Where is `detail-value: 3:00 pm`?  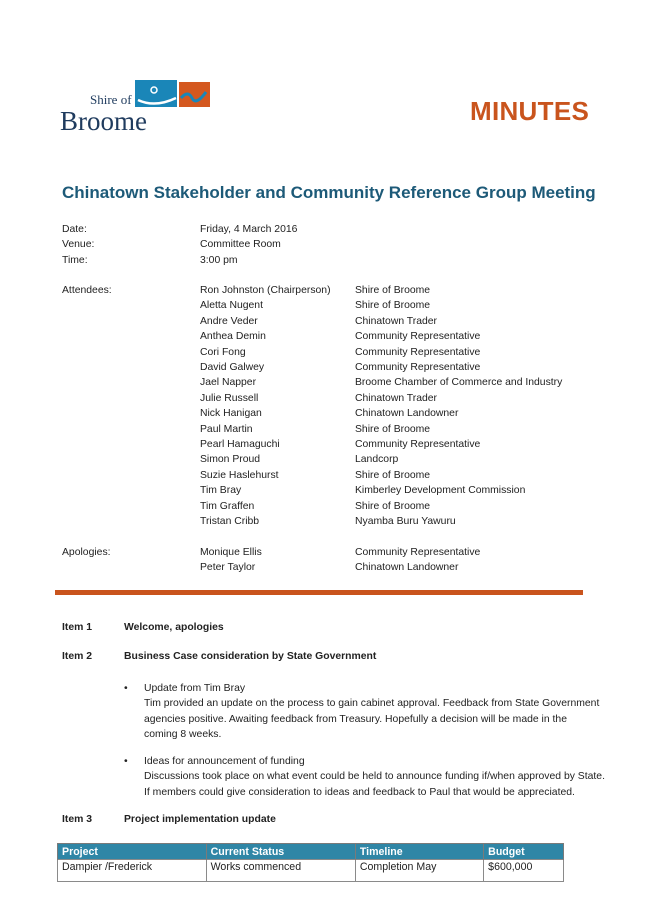
detail-value: 3:00 pm is located at coordinates (219, 260).